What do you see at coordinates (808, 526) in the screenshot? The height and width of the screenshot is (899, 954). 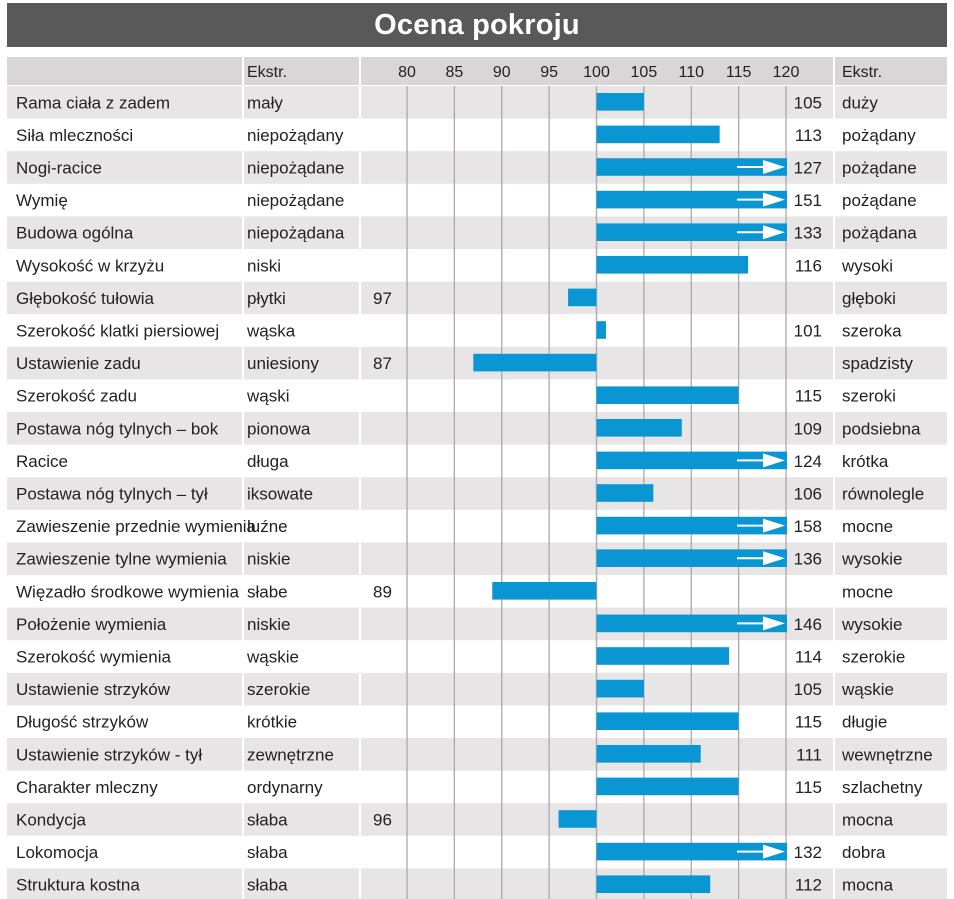 I see `value-label: 158` at bounding box center [808, 526].